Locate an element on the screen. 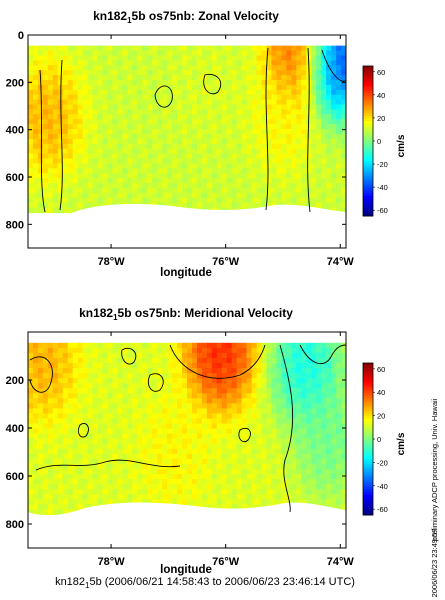 The height and width of the screenshot is (600, 445). meridional-contour is located at coordinates (41, 374).